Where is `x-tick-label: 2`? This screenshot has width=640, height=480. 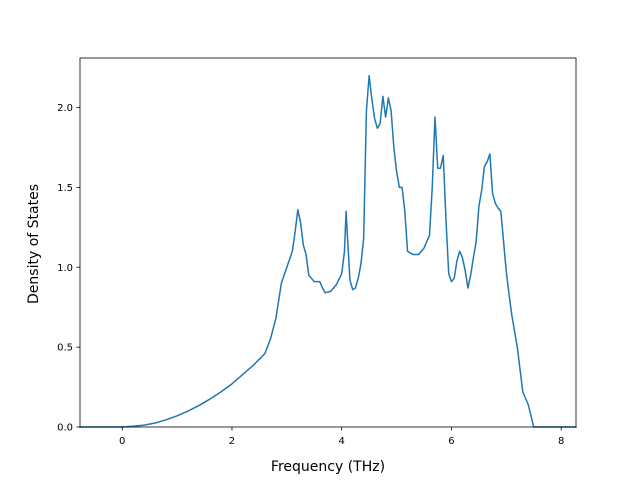 x-tick-label: 2 is located at coordinates (232, 441).